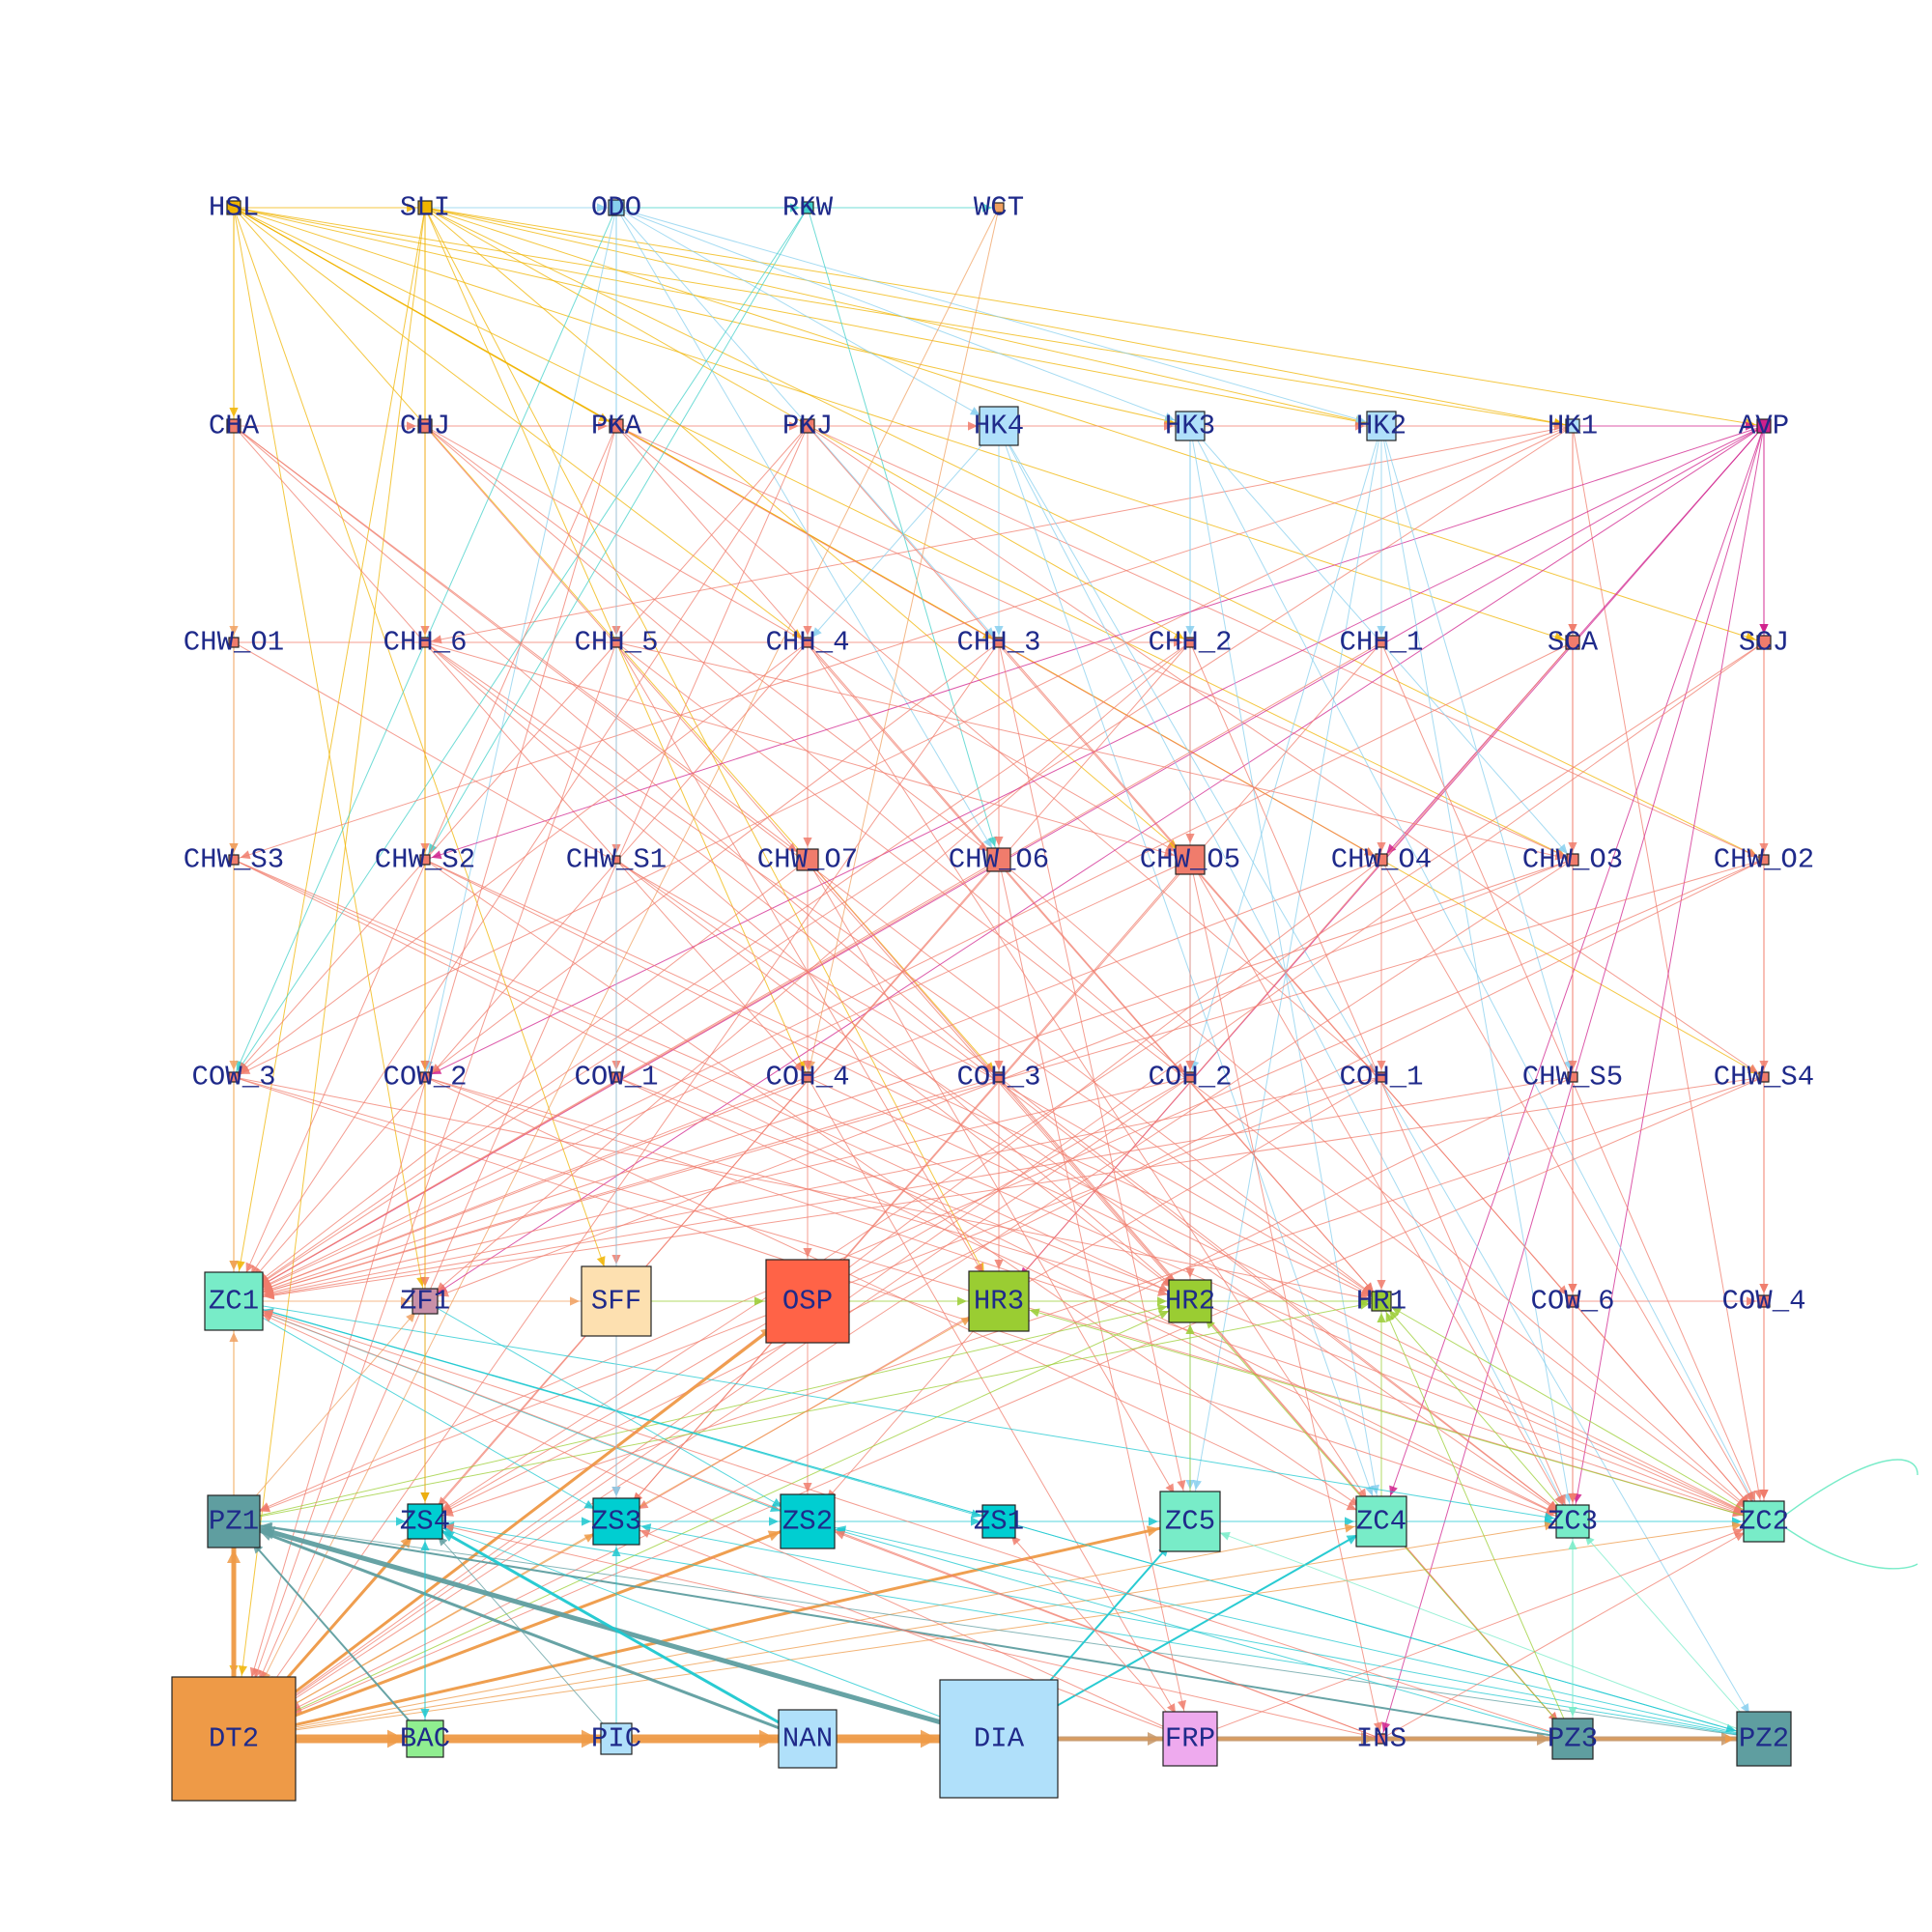  I want to click on node-label: BAC, so click(425, 1739).